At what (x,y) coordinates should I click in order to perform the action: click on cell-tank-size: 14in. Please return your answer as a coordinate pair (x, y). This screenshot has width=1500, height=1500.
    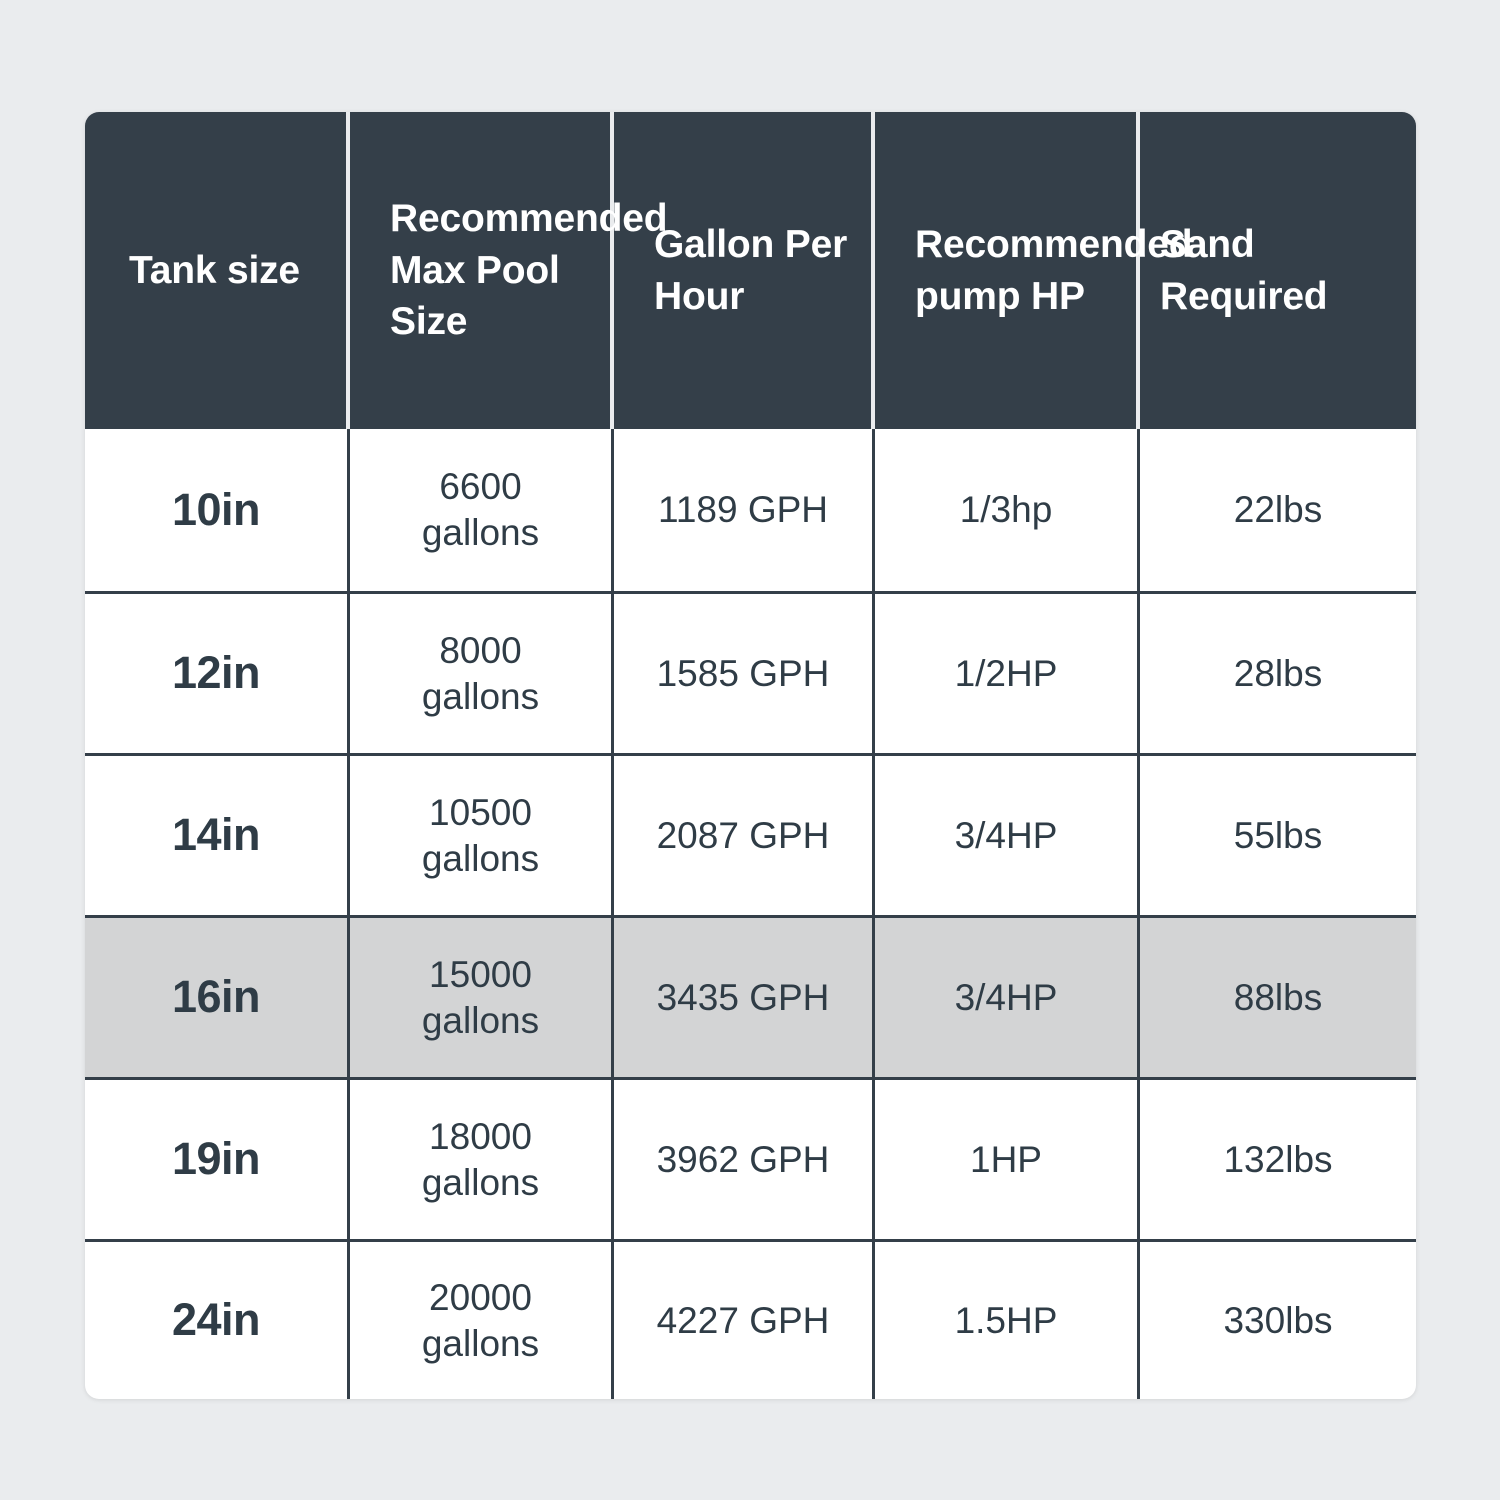
    Looking at the image, I should click on (217, 834).